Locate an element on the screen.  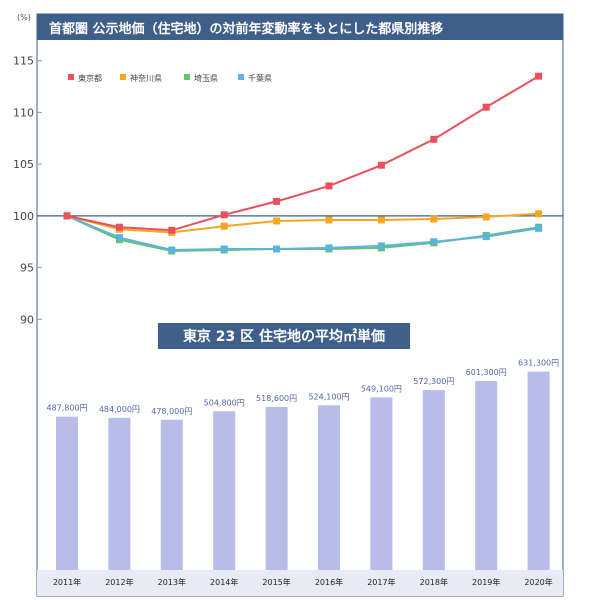
x-tick-label: 2014年 is located at coordinates (224, 582).